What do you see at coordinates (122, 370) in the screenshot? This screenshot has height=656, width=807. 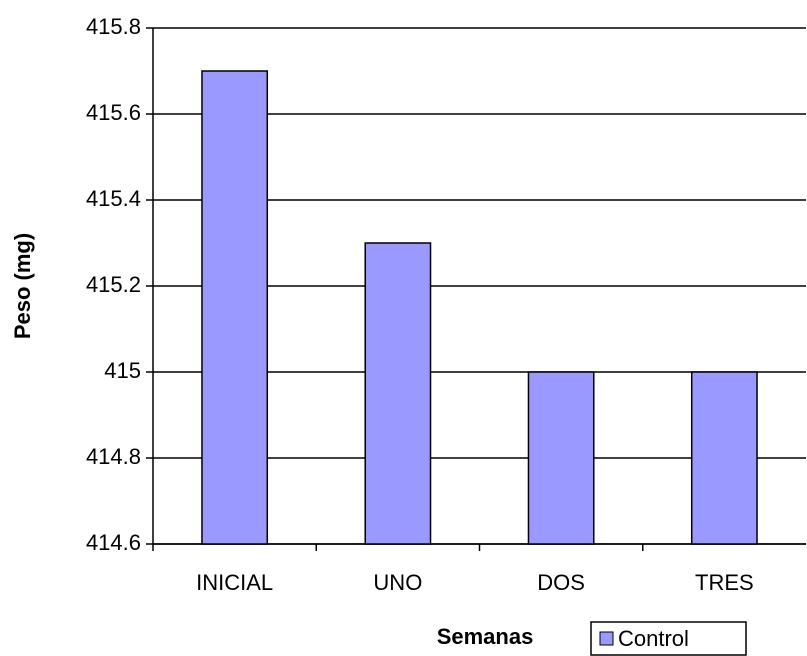 I see `y-tick-label: 415` at bounding box center [122, 370].